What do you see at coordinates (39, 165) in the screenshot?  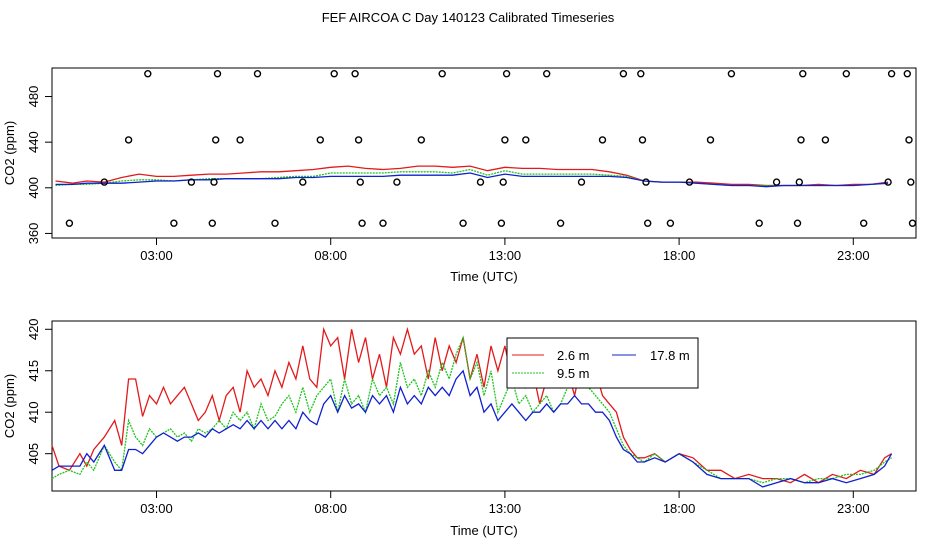 I see `top-y-axis: 360 400 440 480` at bounding box center [39, 165].